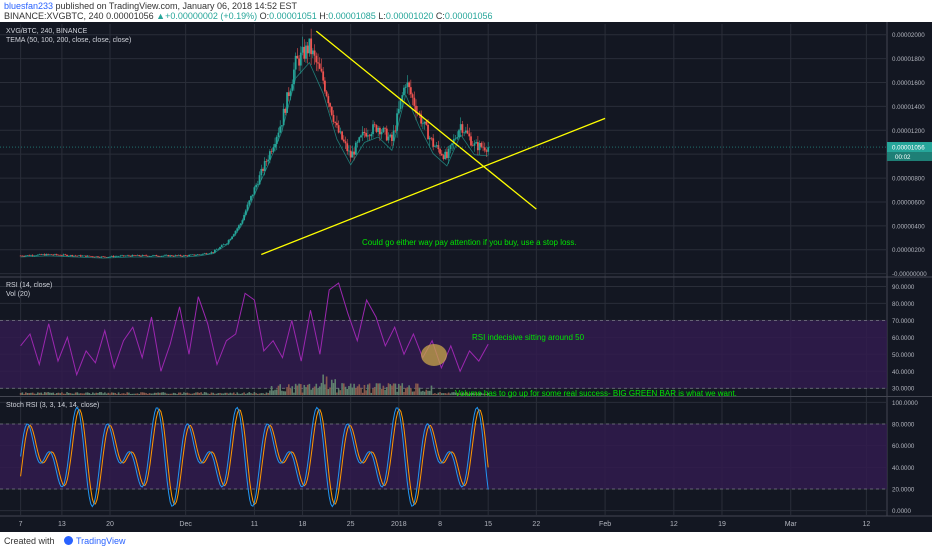 The height and width of the screenshot is (550, 932). I want to click on tradingview-link: TradingView, so click(101, 541).